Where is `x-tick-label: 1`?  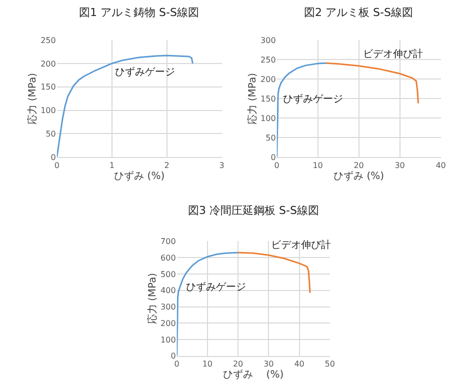 x-tick-label: 1 is located at coordinates (111, 165).